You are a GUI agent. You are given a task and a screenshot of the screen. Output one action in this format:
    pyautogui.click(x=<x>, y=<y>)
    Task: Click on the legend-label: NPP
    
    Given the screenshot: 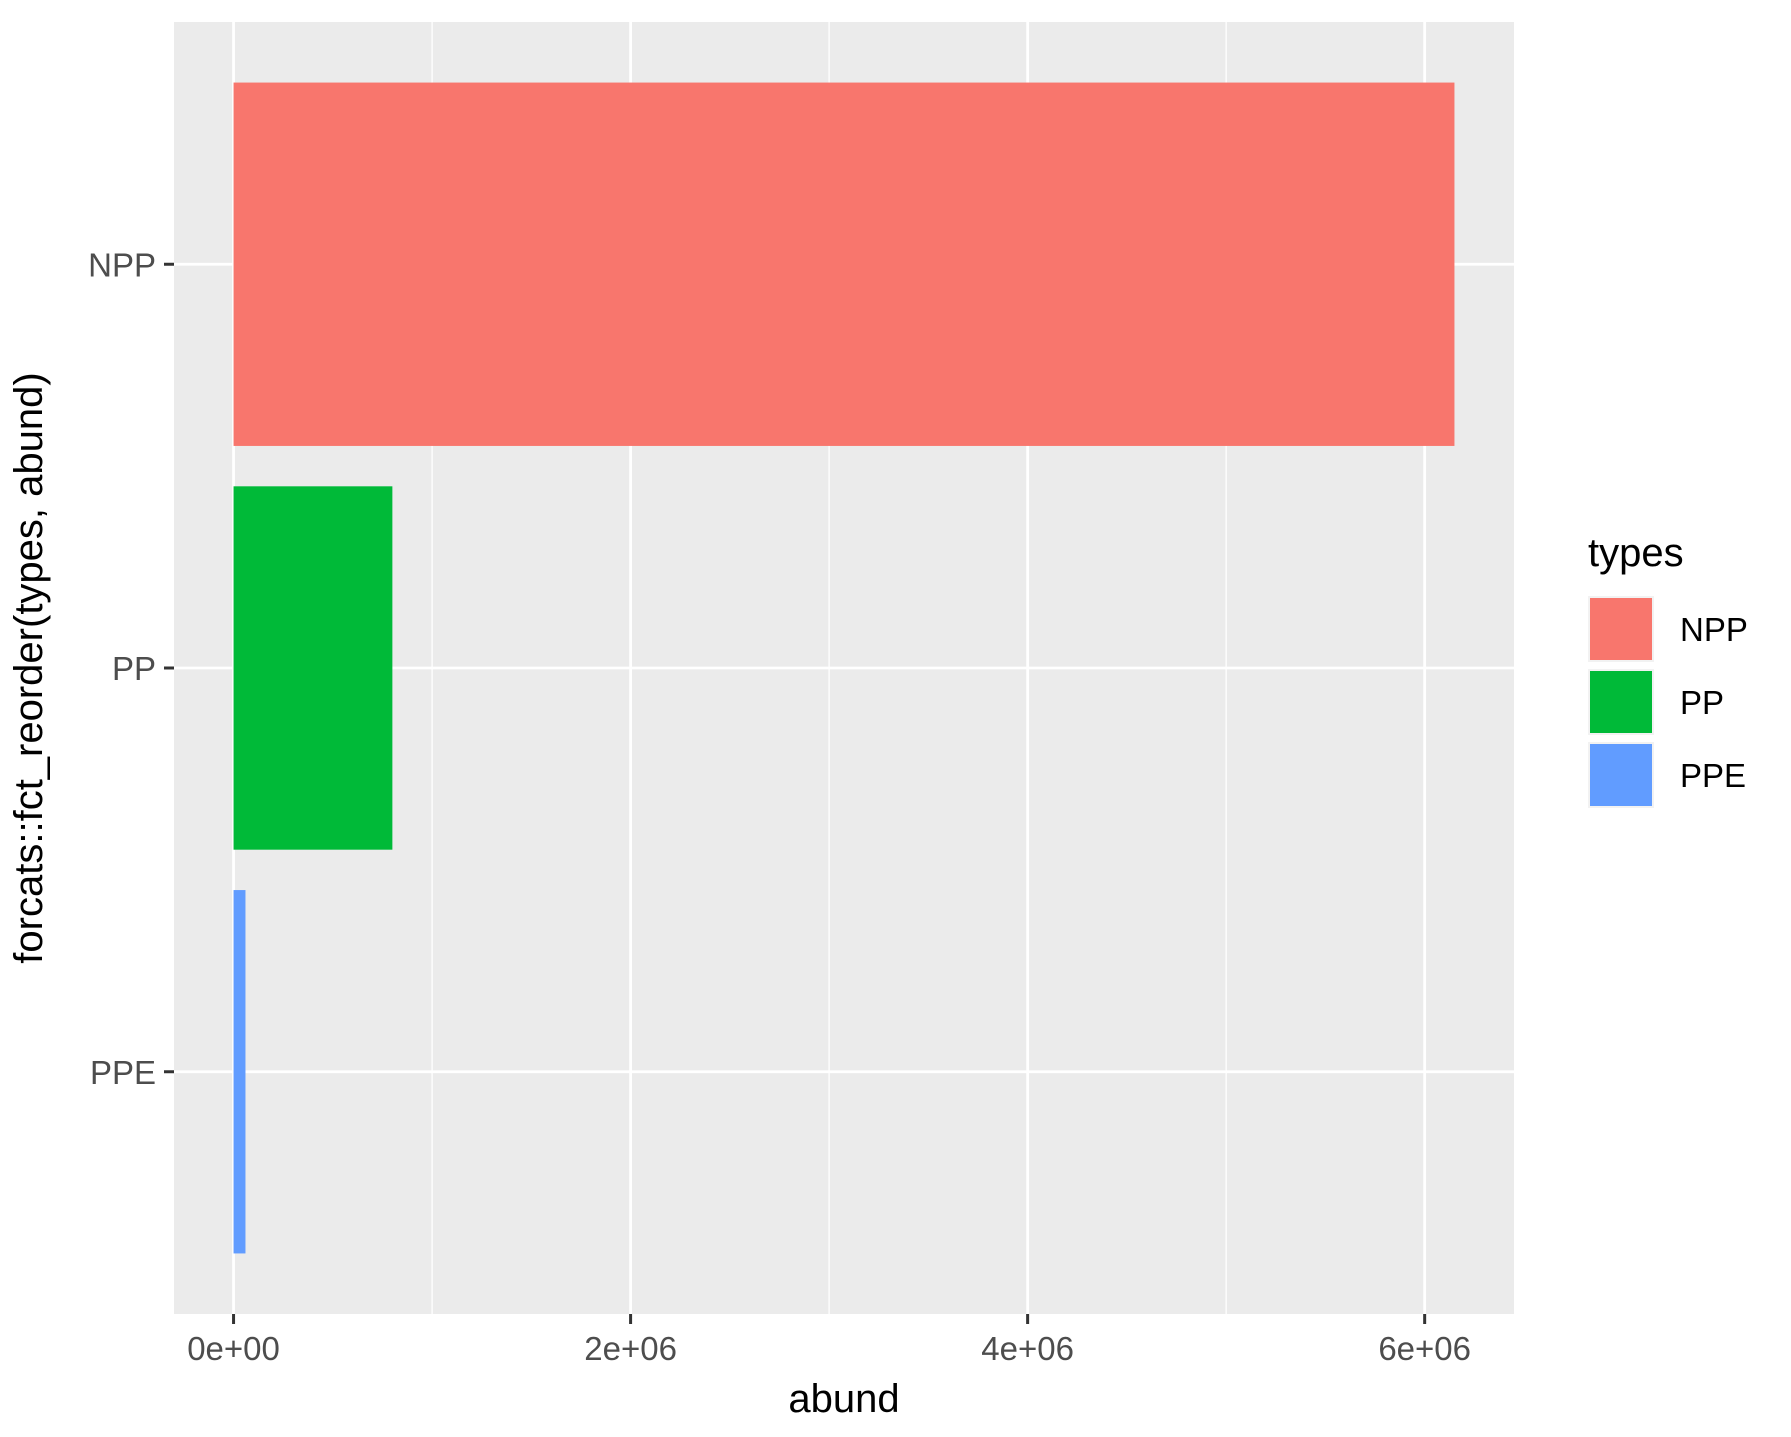 What is the action you would take?
    pyautogui.click(x=1714, y=629)
    